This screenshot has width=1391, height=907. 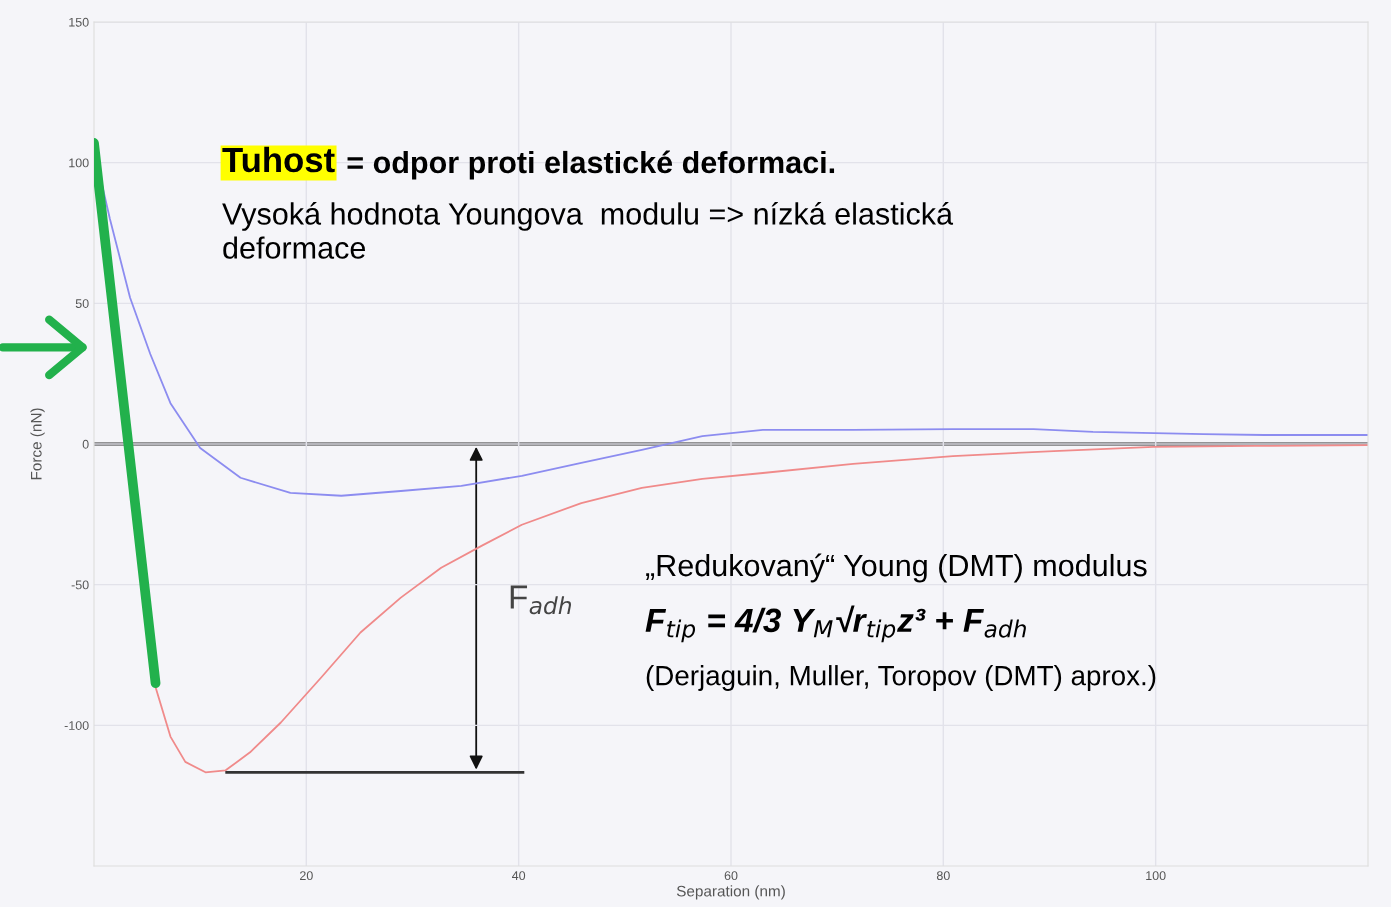 I want to click on annotation: F$_{tip}$ = 4/3 Y$_{M}$√r$_{tip}$z³ + F$_{adh}$, so click(x=835, y=624).